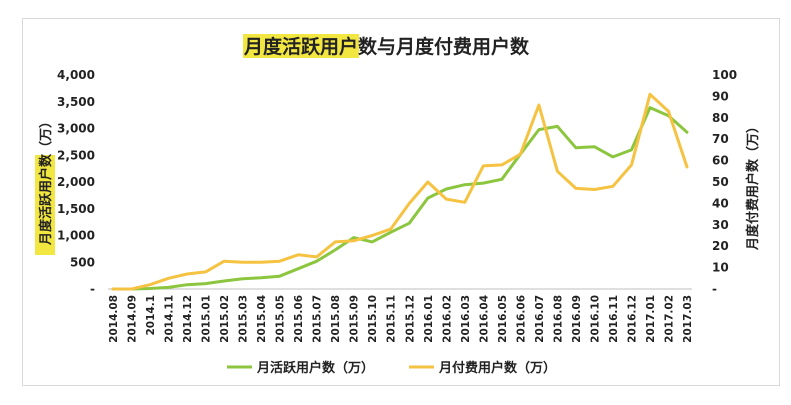 The height and width of the screenshot is (405, 791). I want to click on left-tick-label: 500, so click(82, 262).